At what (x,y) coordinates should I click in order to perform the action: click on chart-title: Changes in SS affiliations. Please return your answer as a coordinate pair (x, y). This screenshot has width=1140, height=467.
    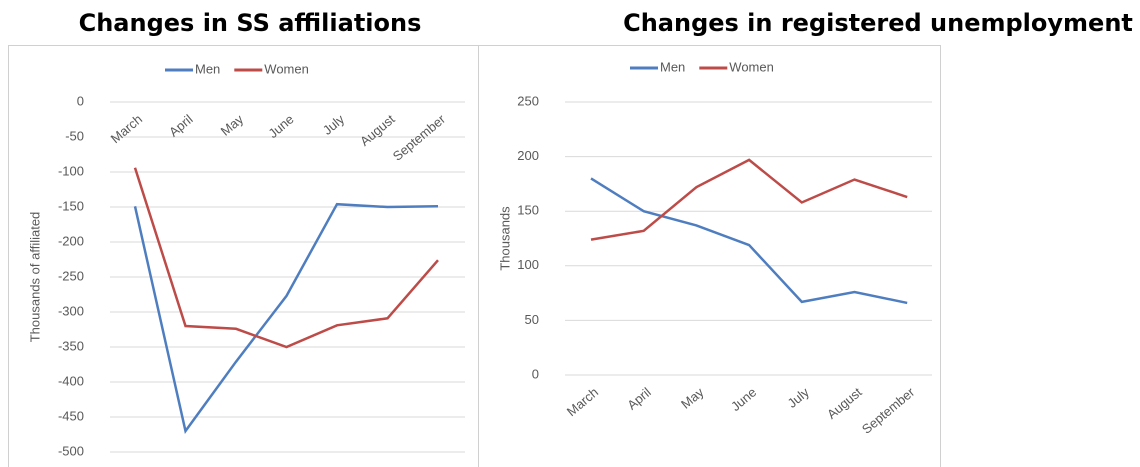
    Looking at the image, I should click on (250, 23).